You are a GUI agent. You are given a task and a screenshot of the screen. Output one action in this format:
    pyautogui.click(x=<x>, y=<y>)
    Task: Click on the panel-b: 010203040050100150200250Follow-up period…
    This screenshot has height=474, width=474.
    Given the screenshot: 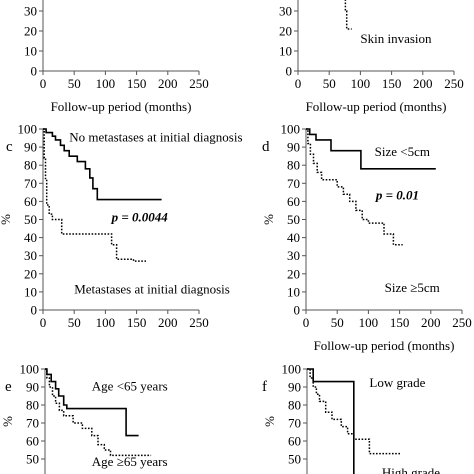 What is the action you would take?
    pyautogui.click(x=371, y=57)
    